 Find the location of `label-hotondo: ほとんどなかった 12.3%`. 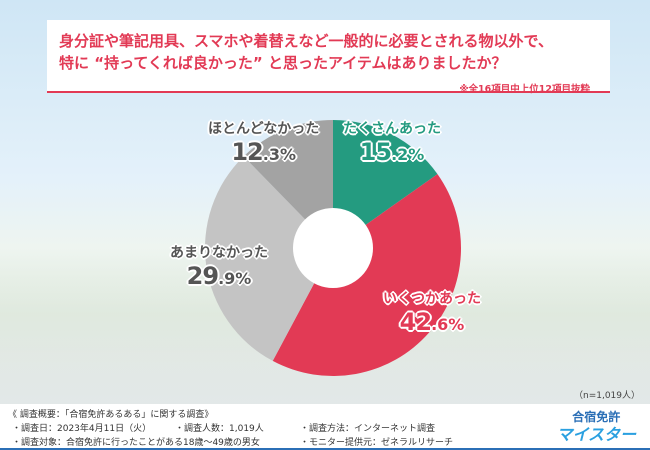

label-hotondo: ほとんどなかった 12.3% is located at coordinates (263, 142).